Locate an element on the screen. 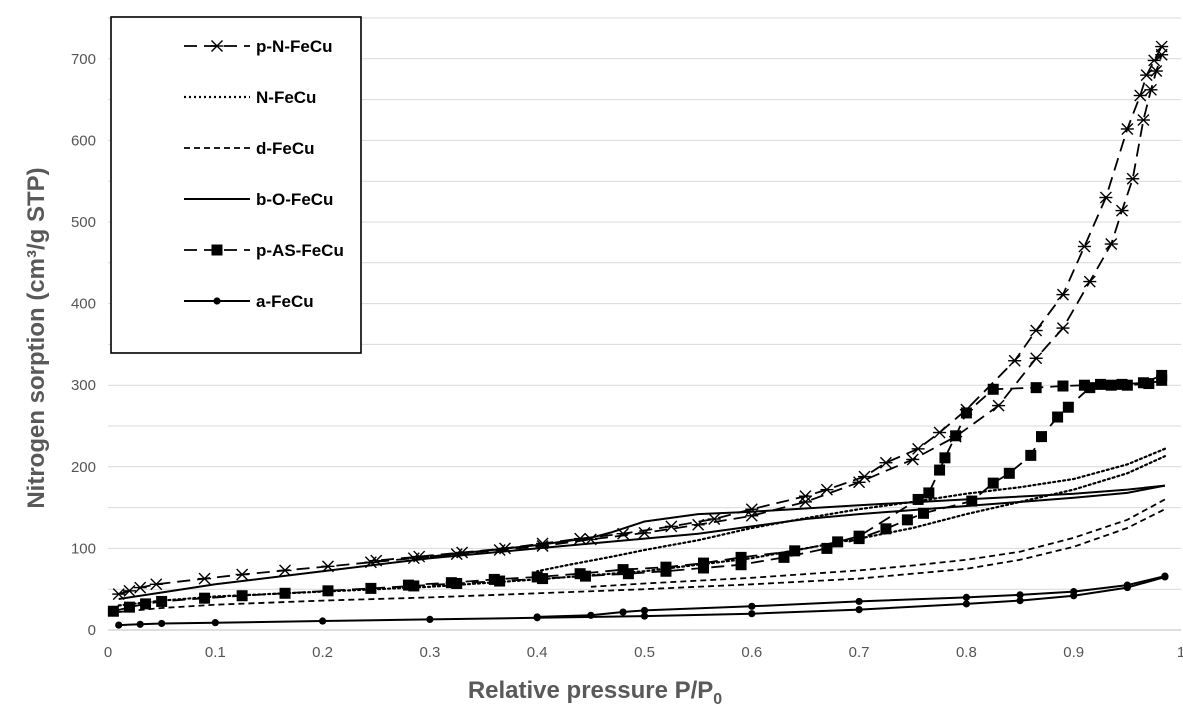 The width and height of the screenshot is (1183, 704). series-line-adsorption is located at coordinates (642, 542).